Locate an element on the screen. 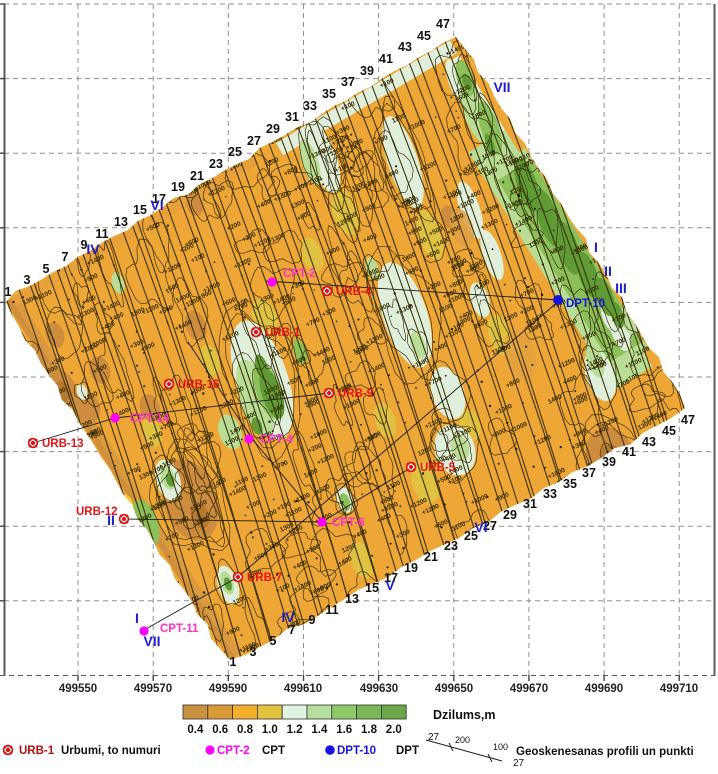 This screenshot has height=774, width=718. svg-text: DPT is located at coordinates (407, 751).